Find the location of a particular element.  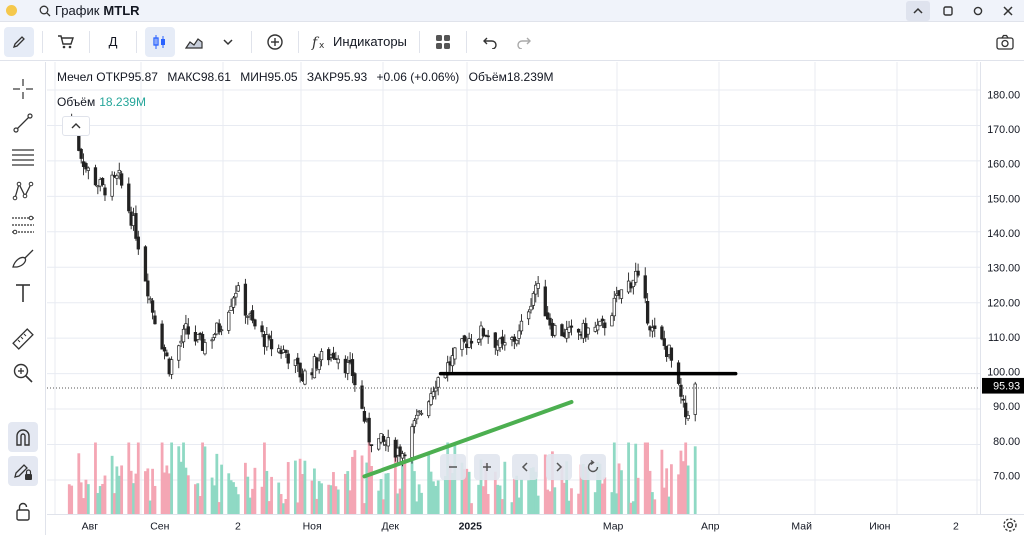

pin-button is located at coordinates (978, 11).